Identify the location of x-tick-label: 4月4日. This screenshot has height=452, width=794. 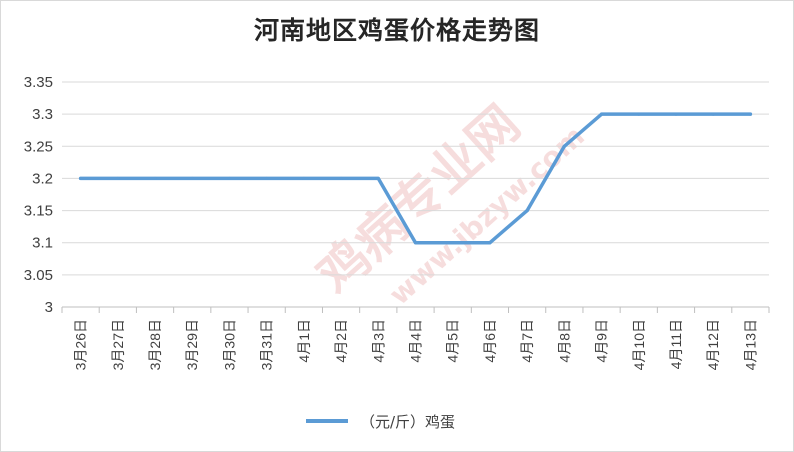
(416, 341).